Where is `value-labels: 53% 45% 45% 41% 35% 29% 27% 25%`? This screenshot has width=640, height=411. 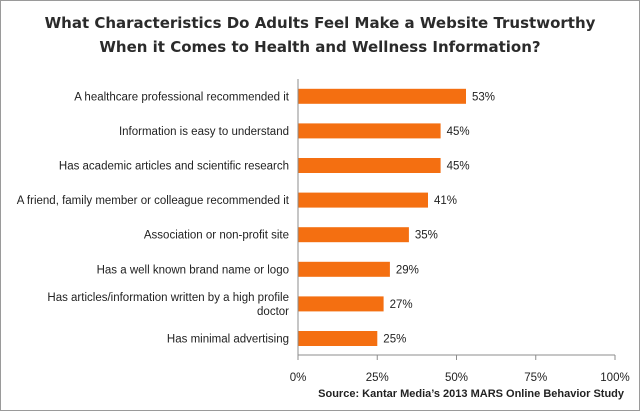 value-labels: 53% 45% 45% 41% 35% 29% 27% 25% is located at coordinates (439, 218).